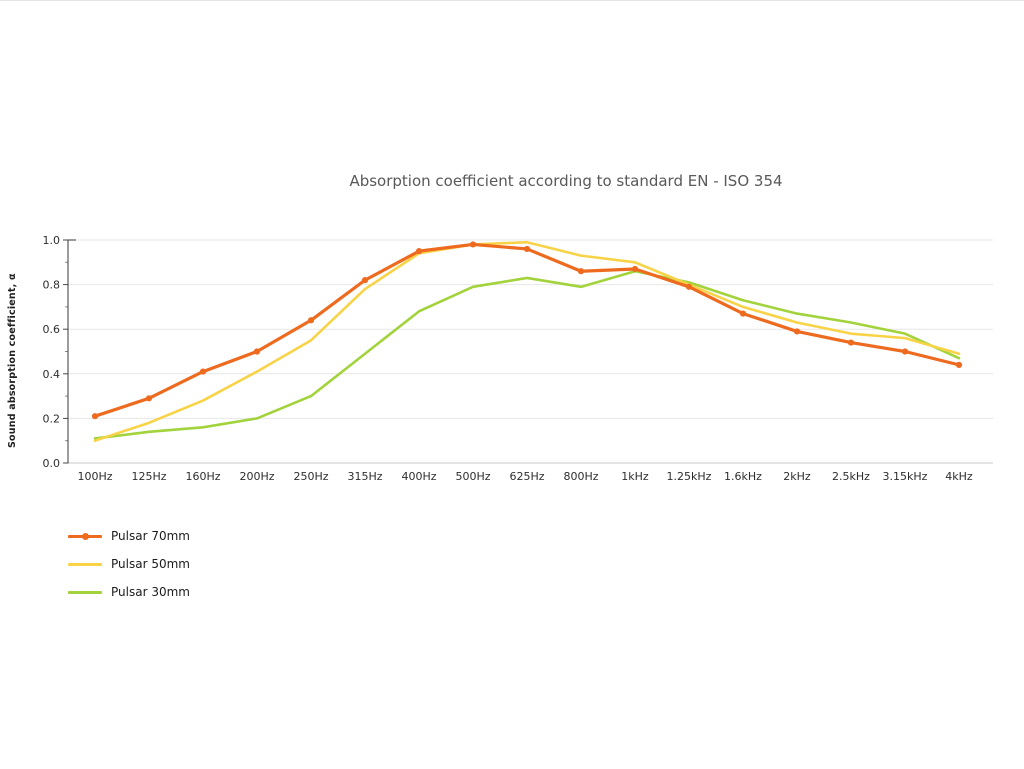 The height and width of the screenshot is (769, 1024). Describe the element at coordinates (905, 476) in the screenshot. I see `svg-text: 3.15kHz` at that location.